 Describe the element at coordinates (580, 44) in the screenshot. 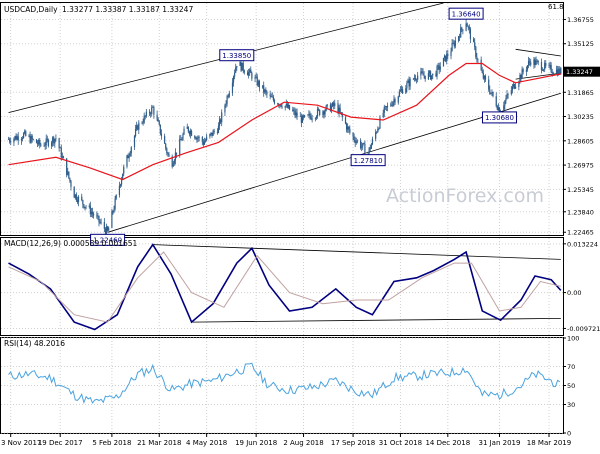

I see `price-y-tick-label: 1.35125` at that location.